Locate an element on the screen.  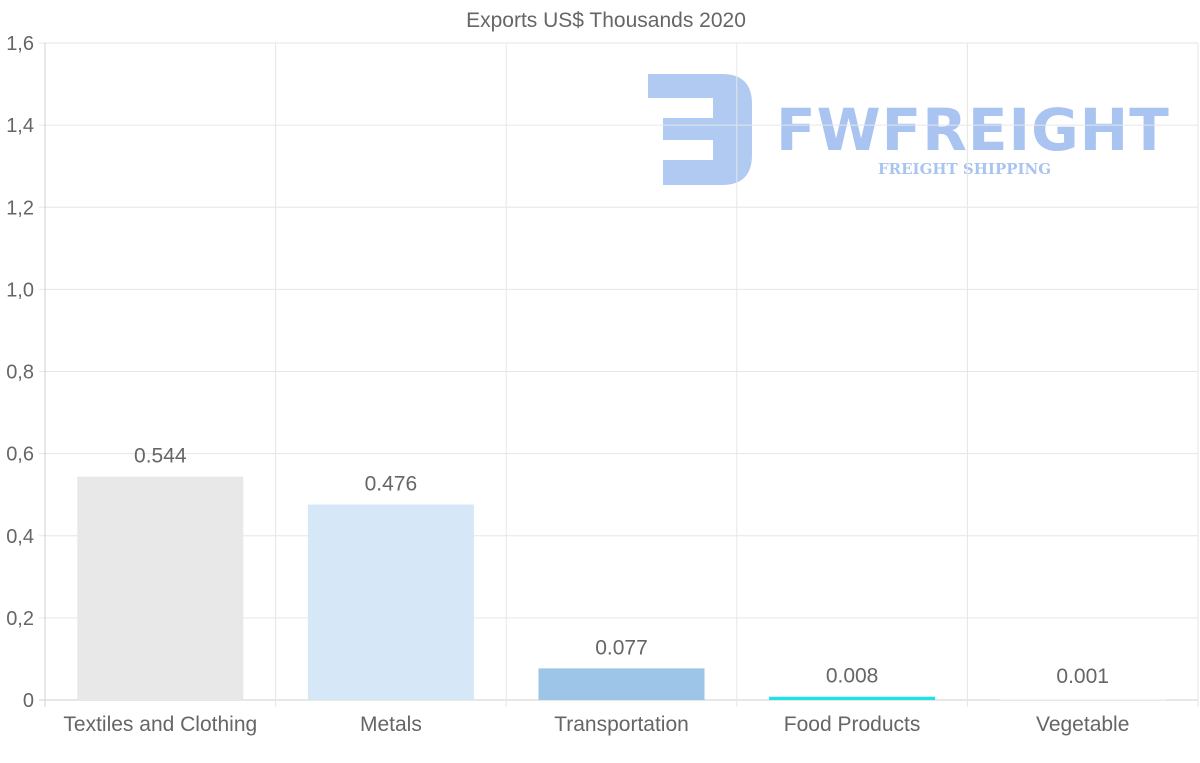
y-axis: 0 0,2 0,4 0,6 0,8 1,0 1,2 1,4 1,6 is located at coordinates (20, 372).